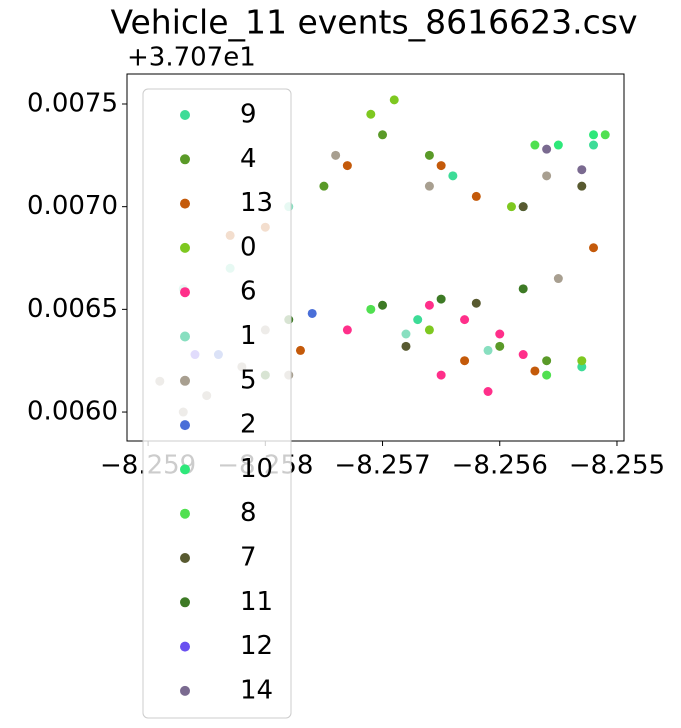 This screenshot has height=728, width=681. What do you see at coordinates (382, 466) in the screenshot?
I see `x-tick-label: −8.257` at bounding box center [382, 466].